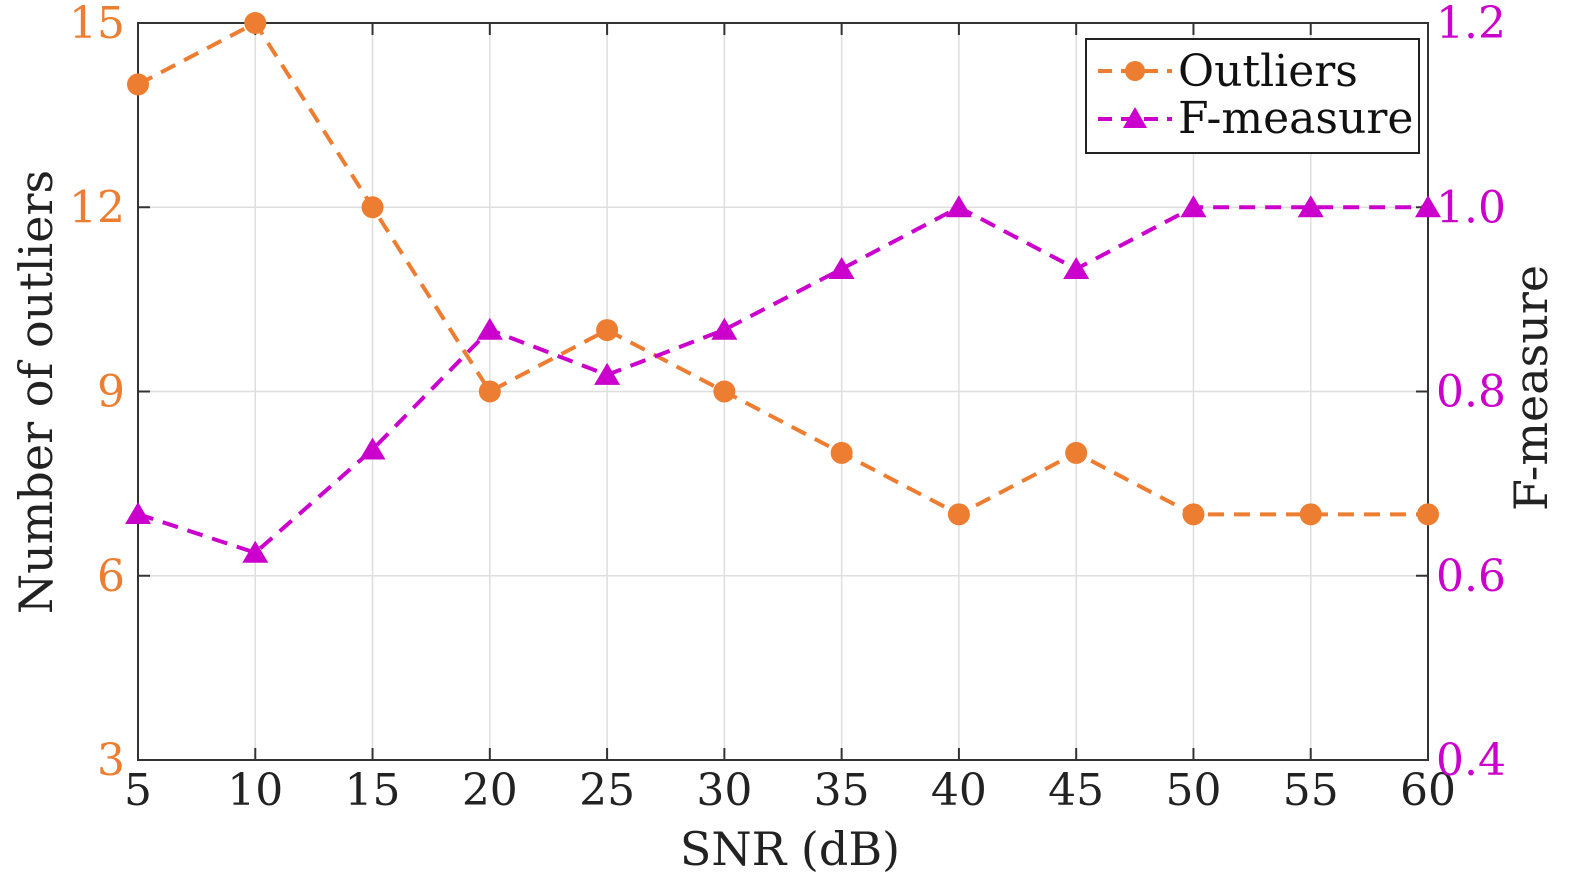  What do you see at coordinates (36, 392) in the screenshot?
I see `y-left-axis-title: Number of outliers` at bounding box center [36, 392].